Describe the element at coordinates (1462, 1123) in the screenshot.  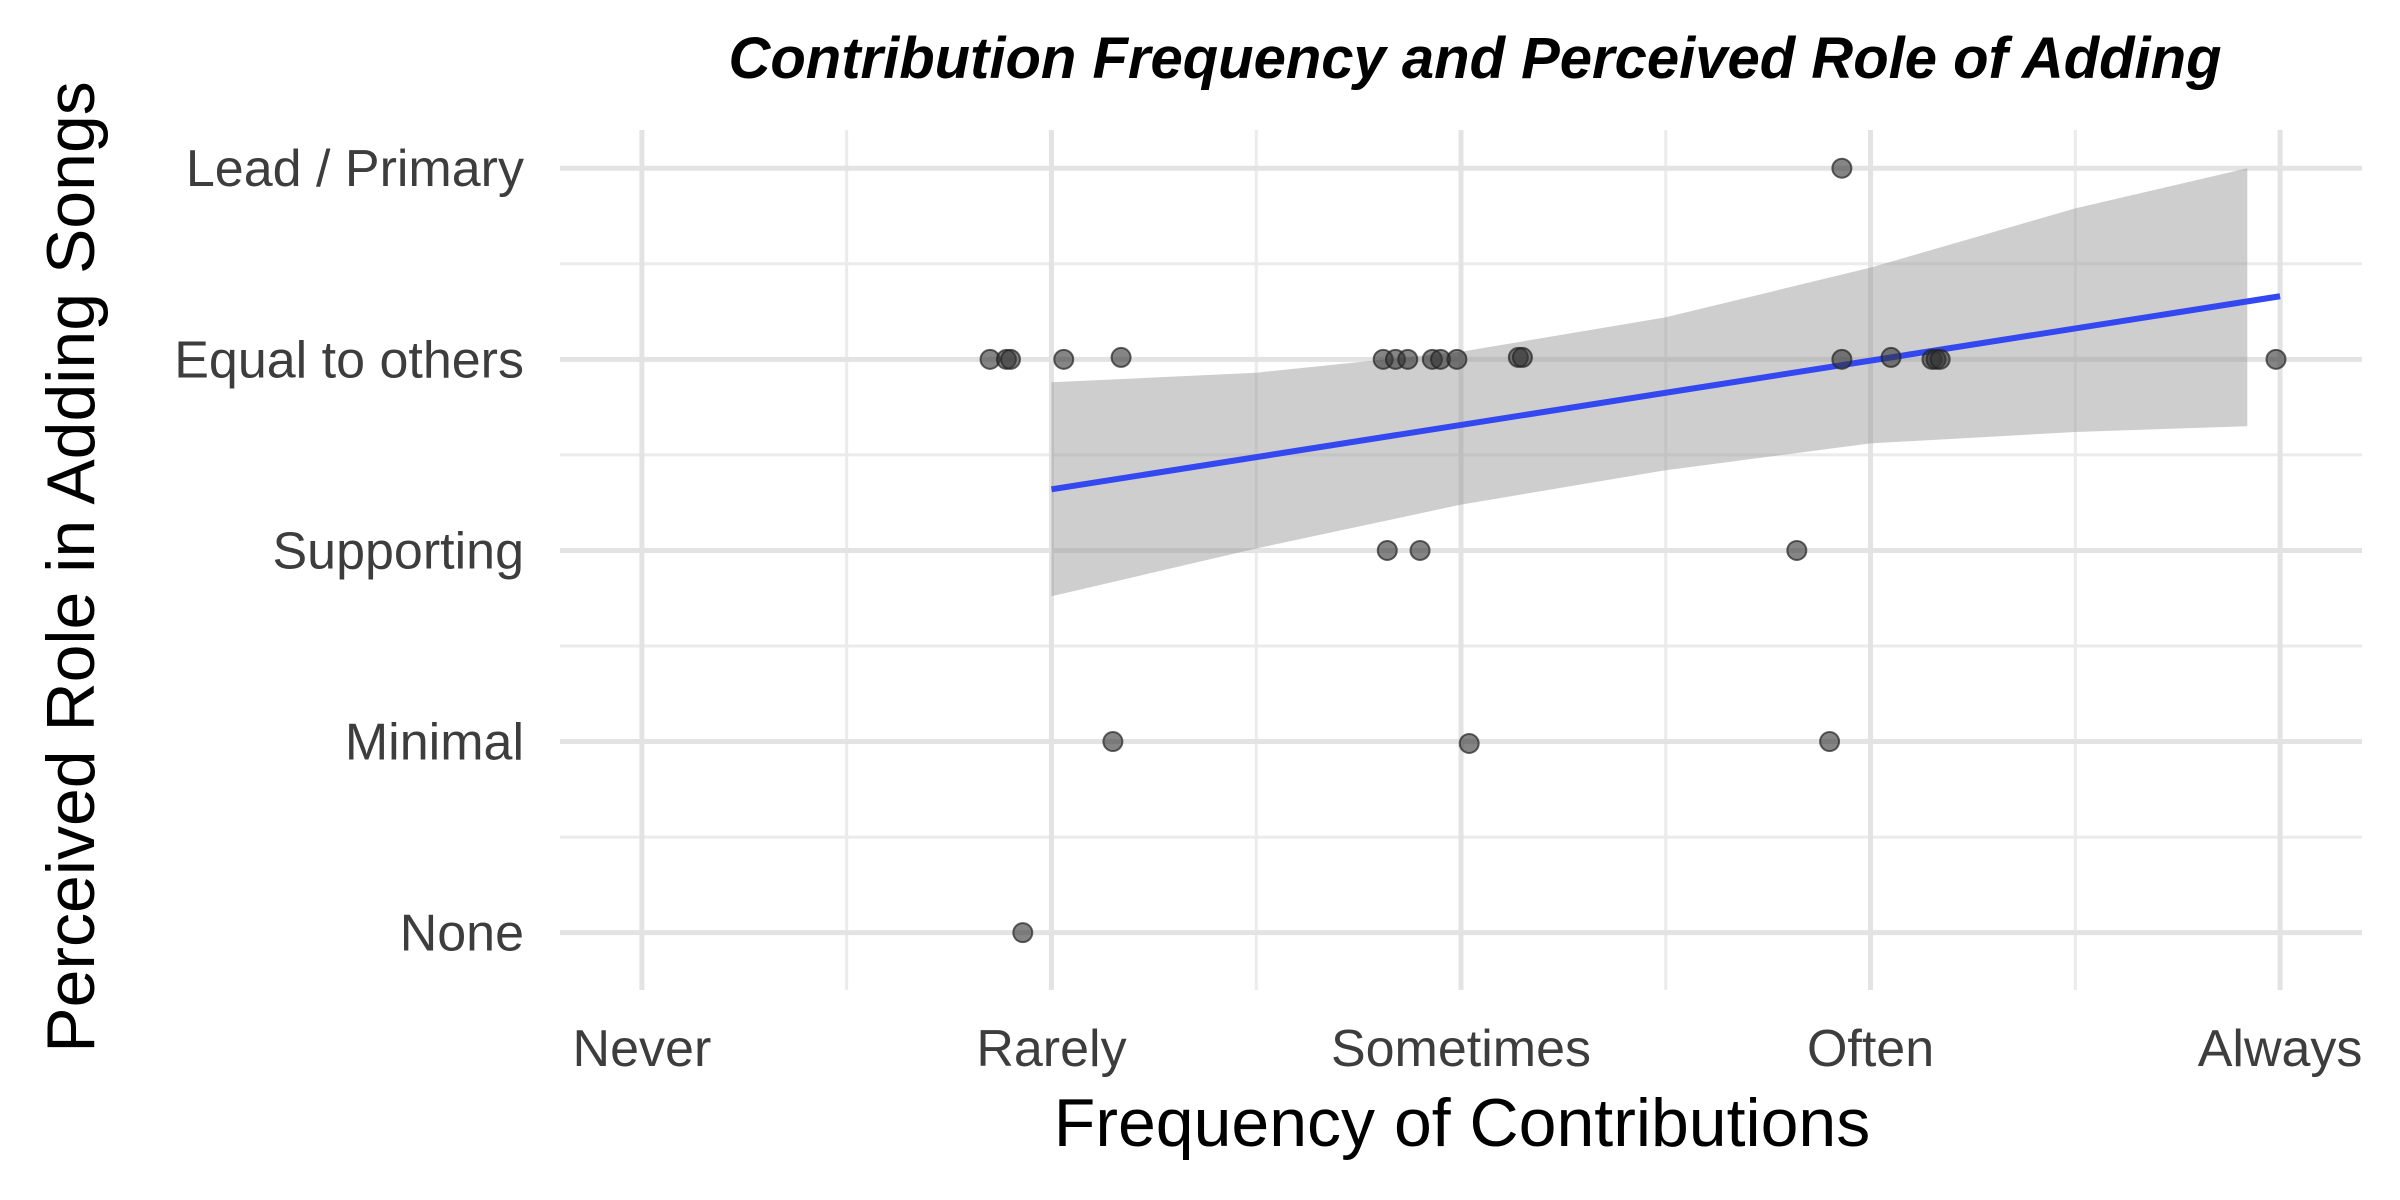
I see `x-axis-title: Frequency of Contributions` at that location.